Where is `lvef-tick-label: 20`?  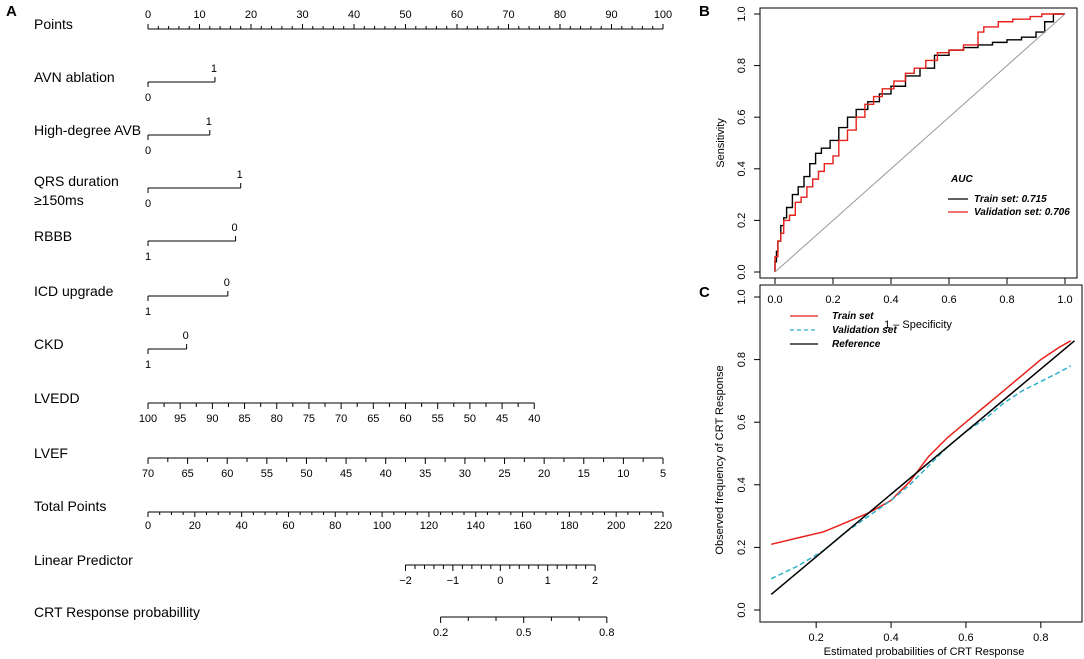
lvef-tick-label: 20 is located at coordinates (544, 474).